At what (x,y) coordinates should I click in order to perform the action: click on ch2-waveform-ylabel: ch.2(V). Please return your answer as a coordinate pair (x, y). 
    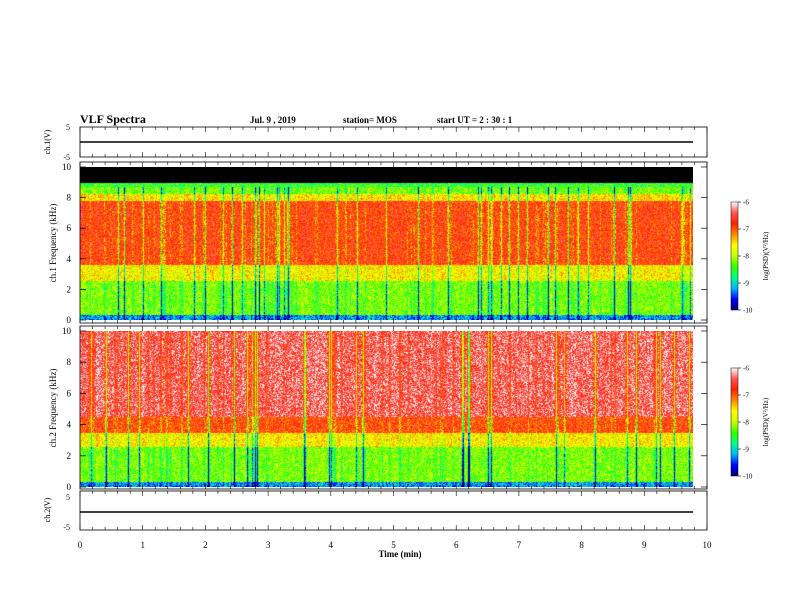
    Looking at the image, I should click on (47, 509).